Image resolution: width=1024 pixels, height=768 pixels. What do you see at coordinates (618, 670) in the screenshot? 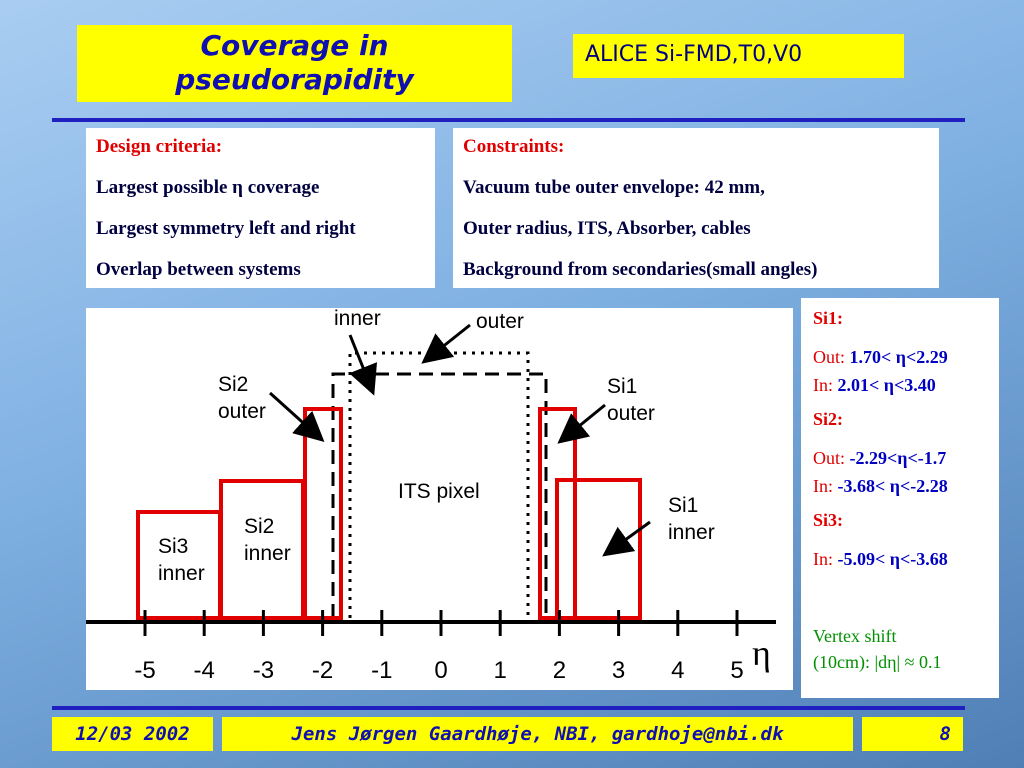
I see `tick-label: 3` at bounding box center [618, 670].